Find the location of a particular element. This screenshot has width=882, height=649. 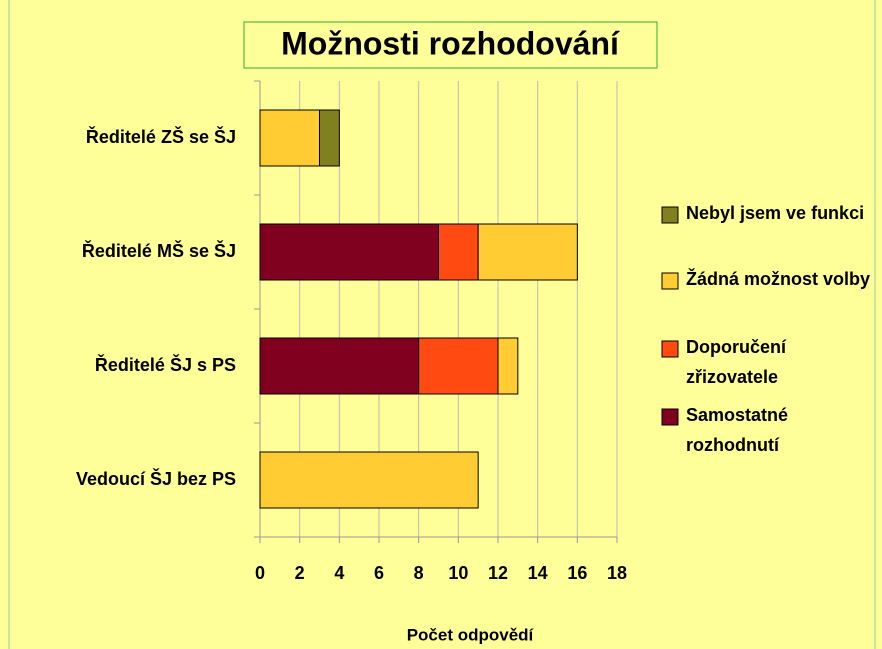

x-tick-label: 0 is located at coordinates (260, 573).